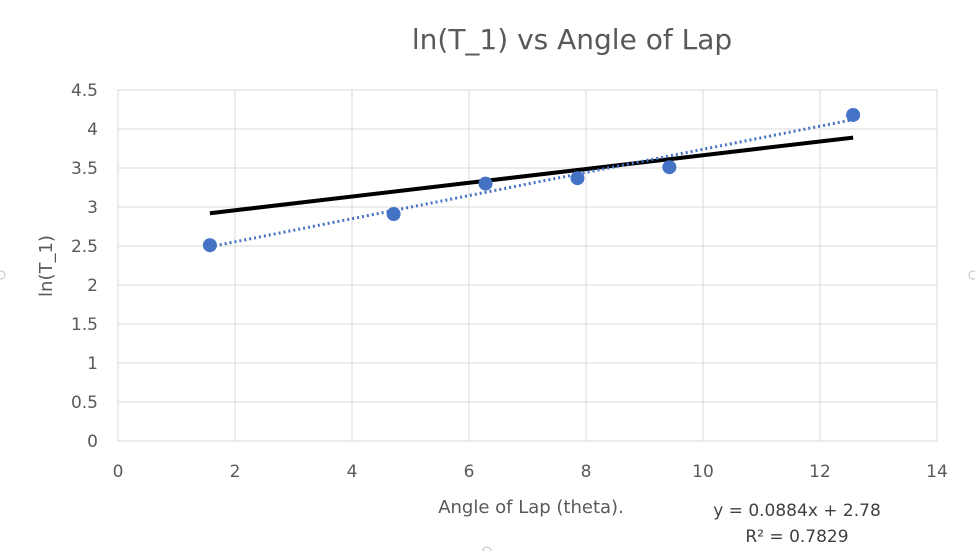 The height and width of the screenshot is (551, 975). I want to click on y-tick-label: 3.5, so click(84, 169).